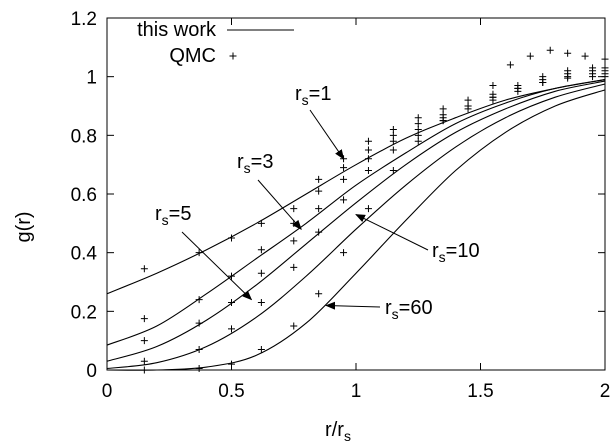 The width and height of the screenshot is (613, 445). Describe the element at coordinates (173, 215) in the screenshot. I see `annotation-rs-5: rs=5` at that location.